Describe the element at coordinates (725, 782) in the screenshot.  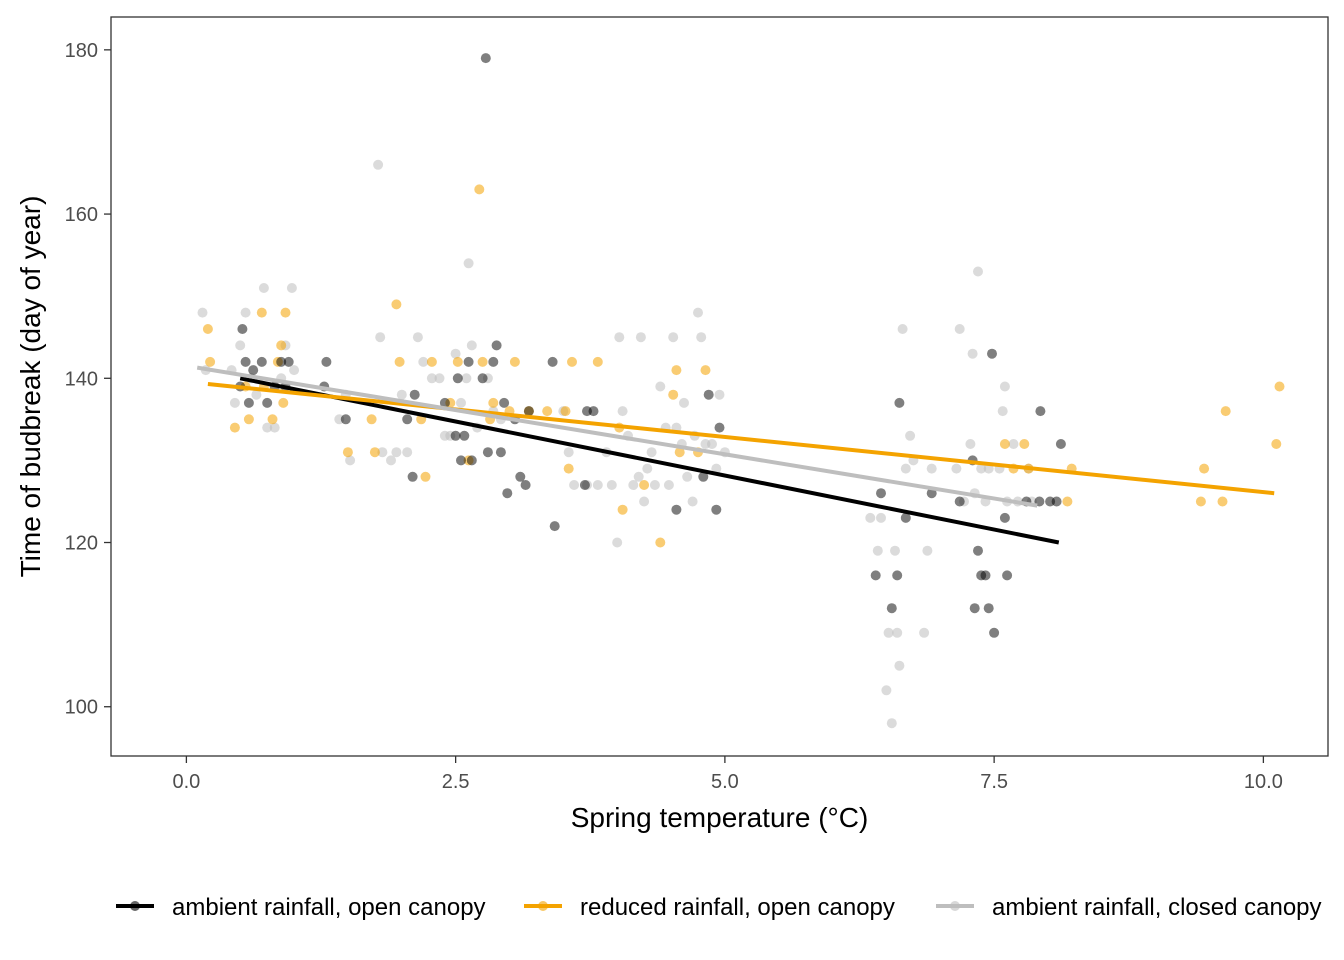
I see `x-tick-label: 5.0` at that location.